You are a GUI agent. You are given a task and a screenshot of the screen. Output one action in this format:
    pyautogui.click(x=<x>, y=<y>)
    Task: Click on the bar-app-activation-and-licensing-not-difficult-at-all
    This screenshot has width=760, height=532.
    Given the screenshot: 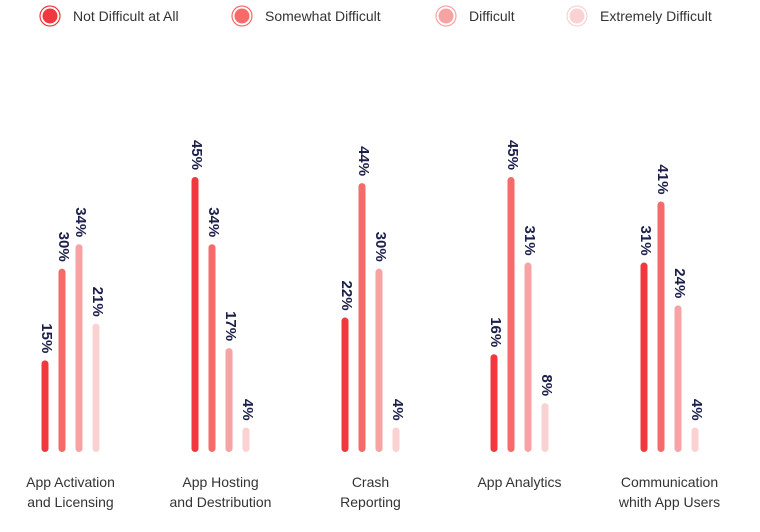 What is the action you would take?
    pyautogui.click(x=45, y=406)
    